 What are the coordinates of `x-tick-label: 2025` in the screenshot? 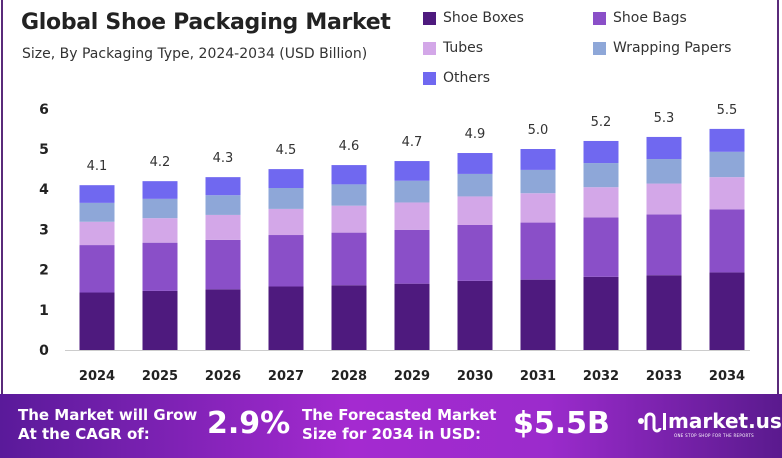 It's located at (160, 376).